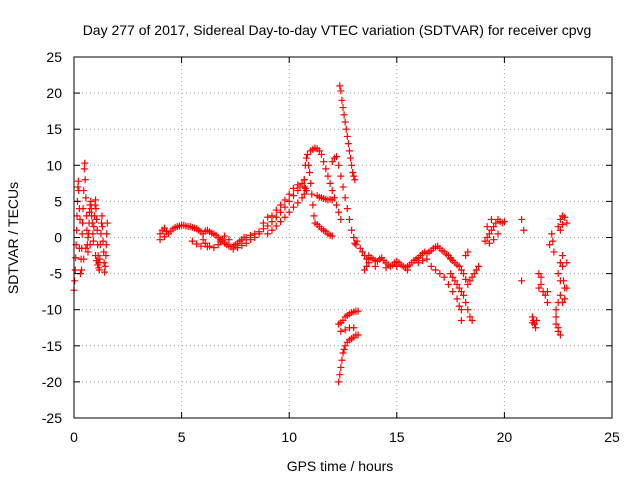  I want to click on x-axis-title: GPS time / hours, so click(340, 466).